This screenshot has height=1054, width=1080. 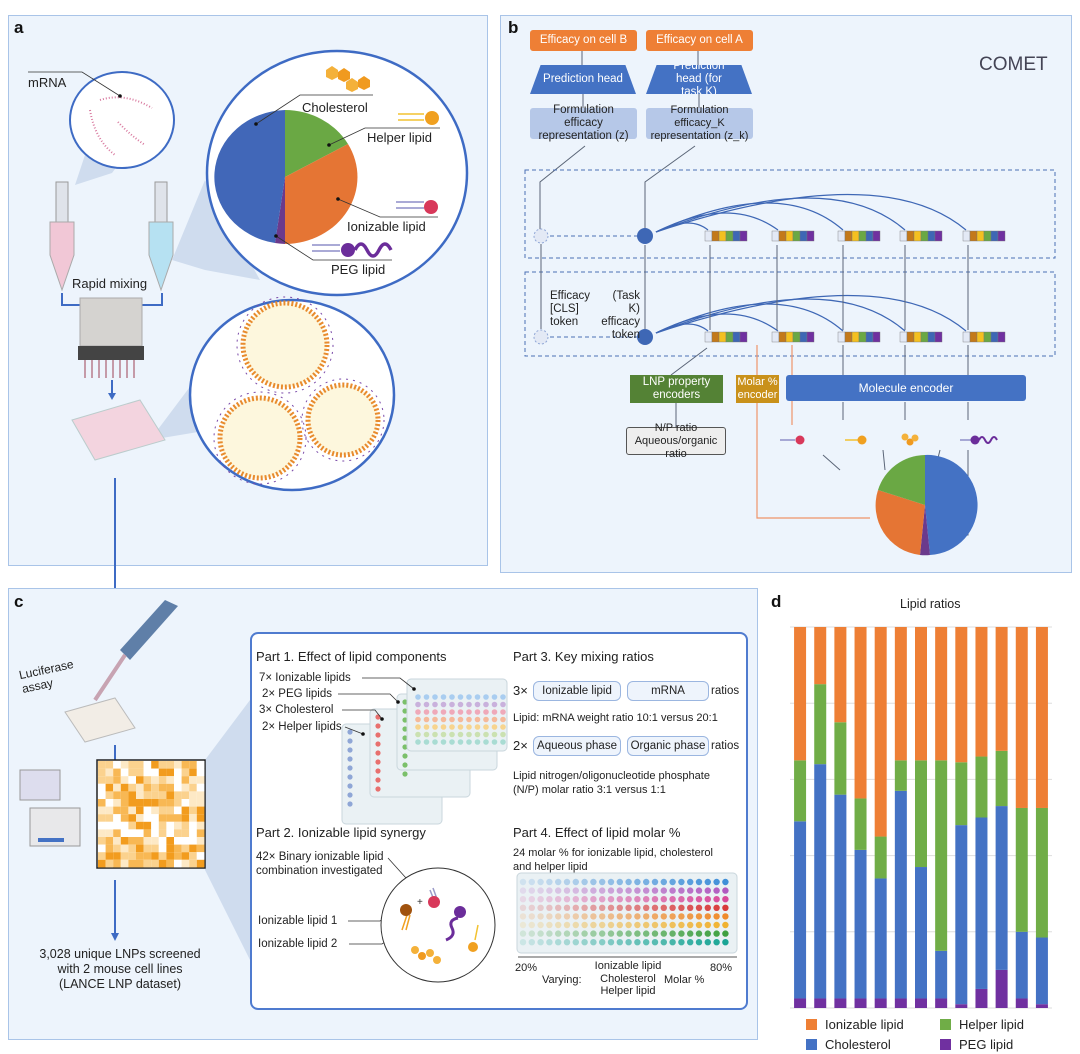 I want to click on ionizable-lipid-1-icon, so click(x=406, y=917).